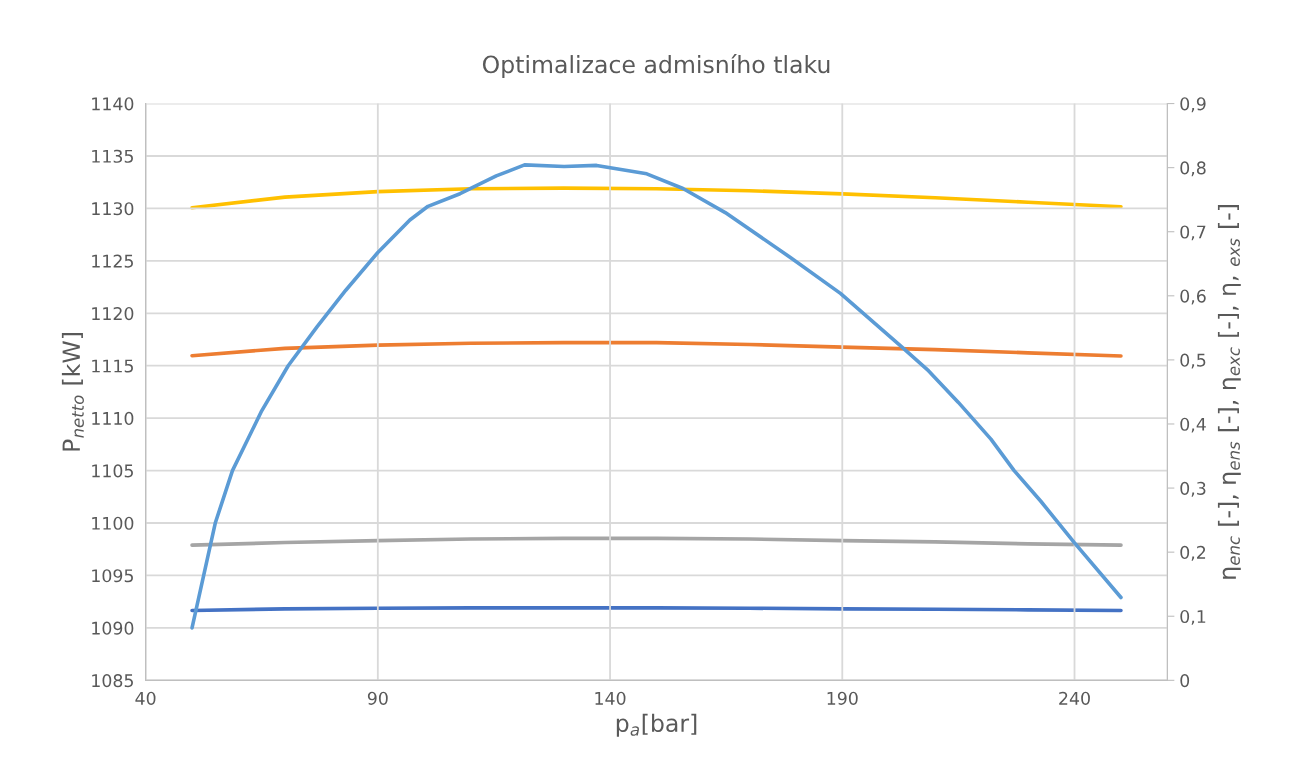 This screenshot has height=767, width=1300. What do you see at coordinates (113, 314) in the screenshot?
I see `y-tick-label: 1120` at bounding box center [113, 314].